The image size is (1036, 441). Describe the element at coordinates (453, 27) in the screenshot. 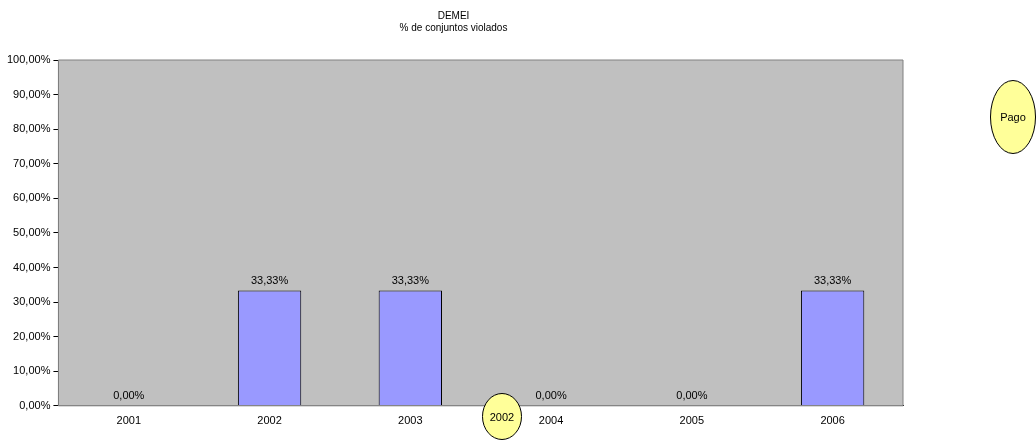

I see `chart-subtitle: % de conjuntos violados` at that location.